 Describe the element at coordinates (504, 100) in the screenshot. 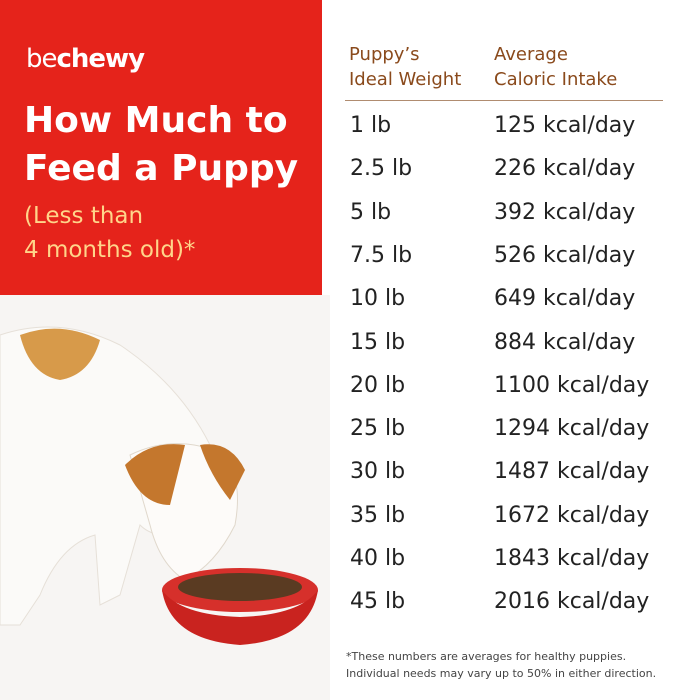

I see `header-rule` at that location.